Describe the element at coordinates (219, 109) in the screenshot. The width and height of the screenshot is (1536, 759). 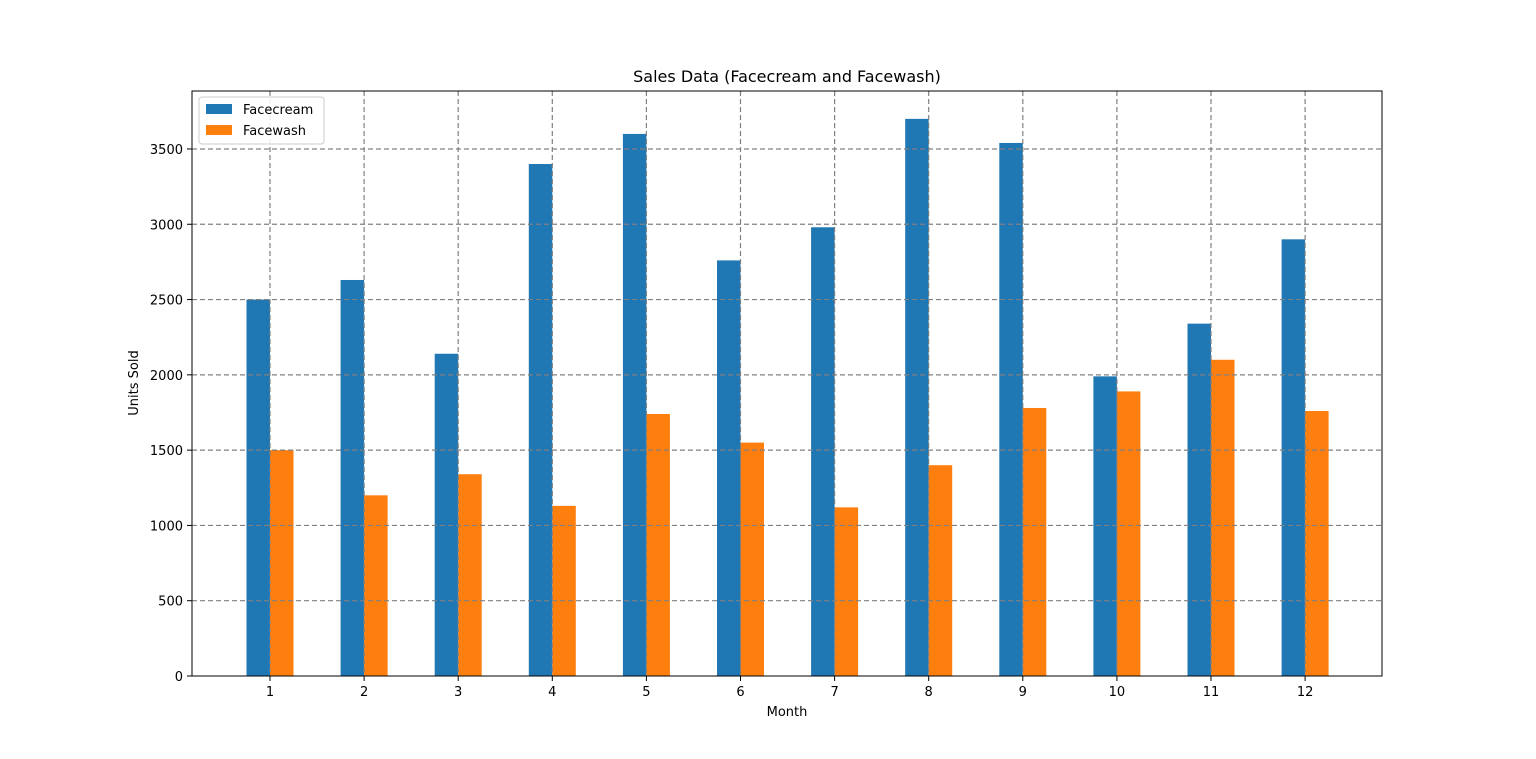
I see `legend-swatch-facecream` at that location.